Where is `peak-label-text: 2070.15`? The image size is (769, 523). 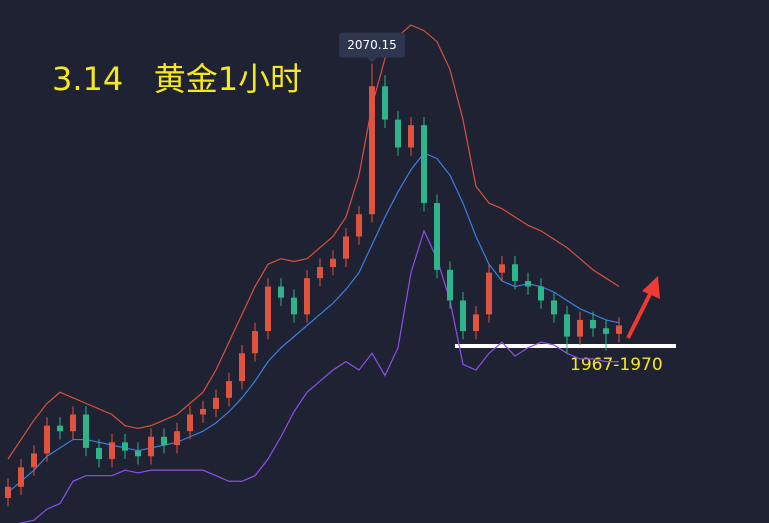 peak-label-text: 2070.15 is located at coordinates (372, 45).